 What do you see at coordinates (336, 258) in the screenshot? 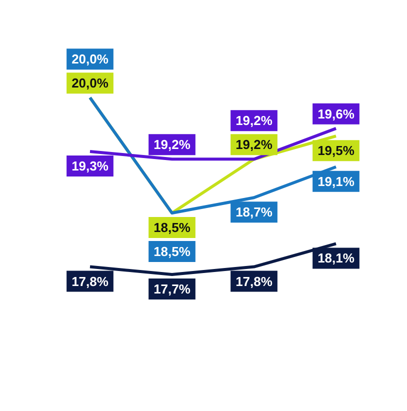
I see `data-label: 18,1%` at bounding box center [336, 258].